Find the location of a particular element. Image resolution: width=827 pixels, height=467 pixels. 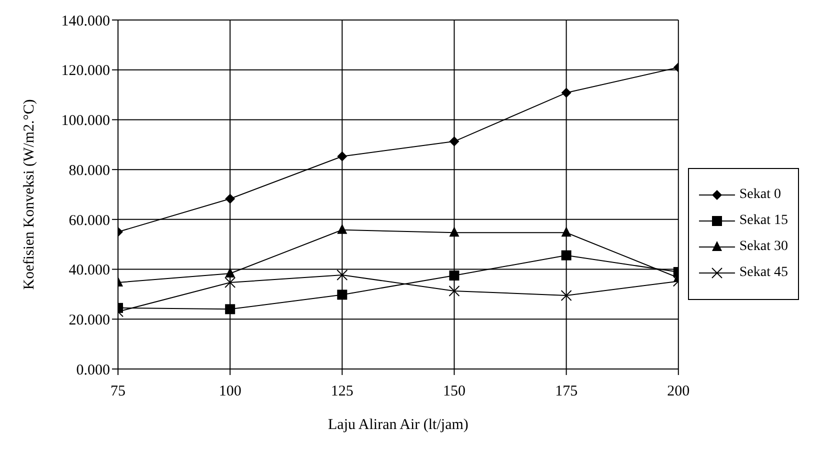

x-tick-label: 100 is located at coordinates (230, 392).